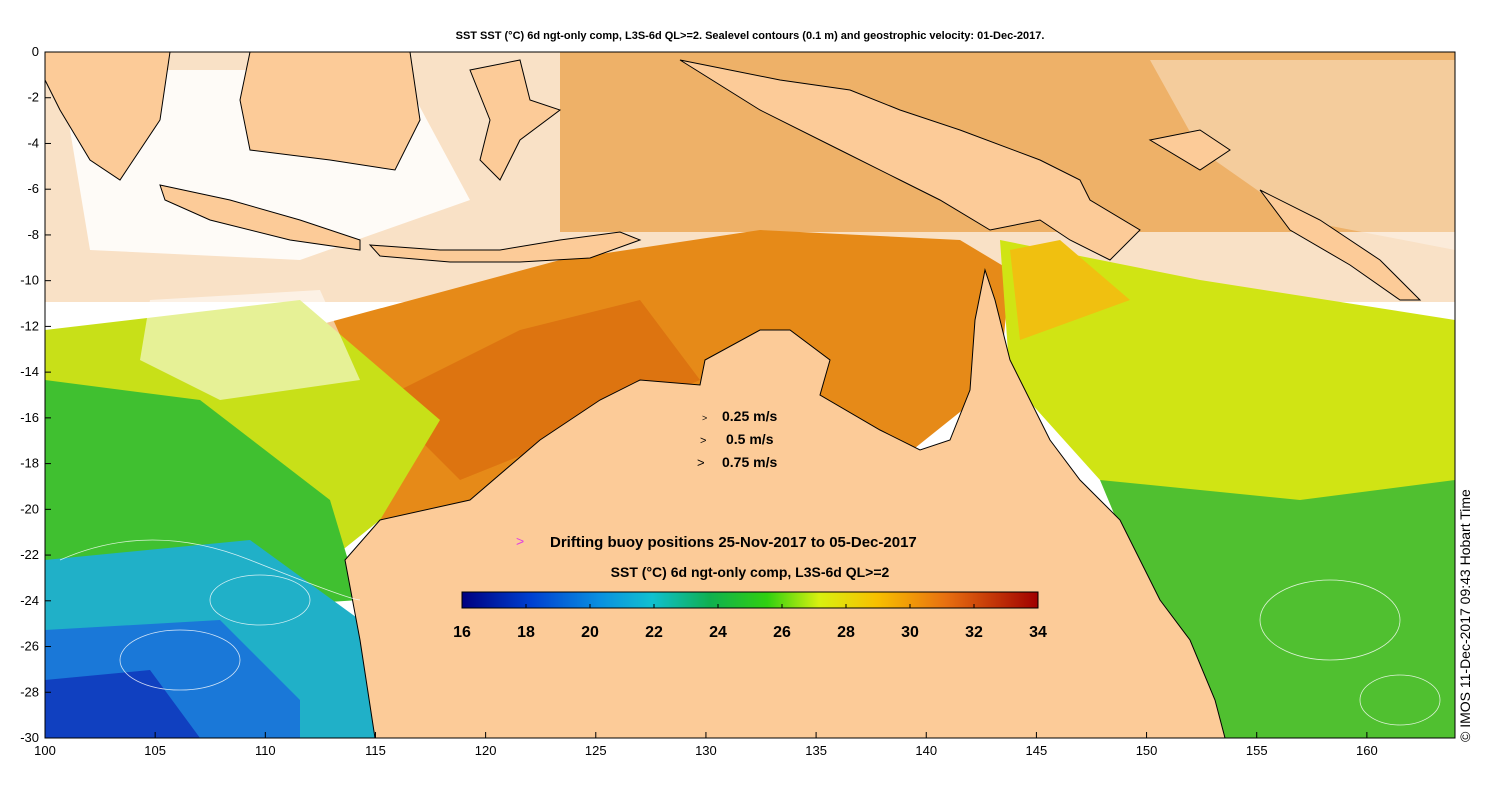 This screenshot has height=790, width=1500. I want to click on y-tick-label: -30, so click(29, 737).